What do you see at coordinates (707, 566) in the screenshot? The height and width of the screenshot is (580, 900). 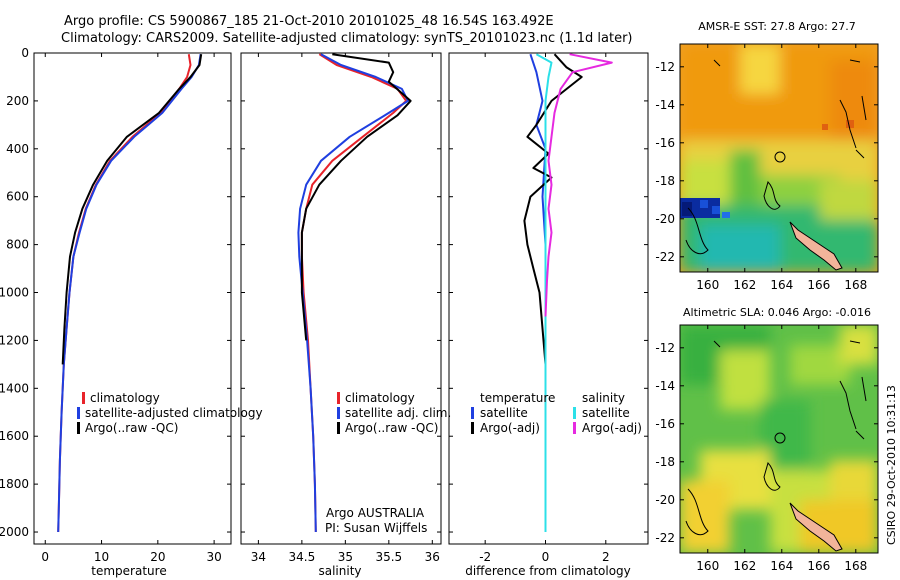 I see `sla-map-xtick-label: 160` at bounding box center [707, 566].